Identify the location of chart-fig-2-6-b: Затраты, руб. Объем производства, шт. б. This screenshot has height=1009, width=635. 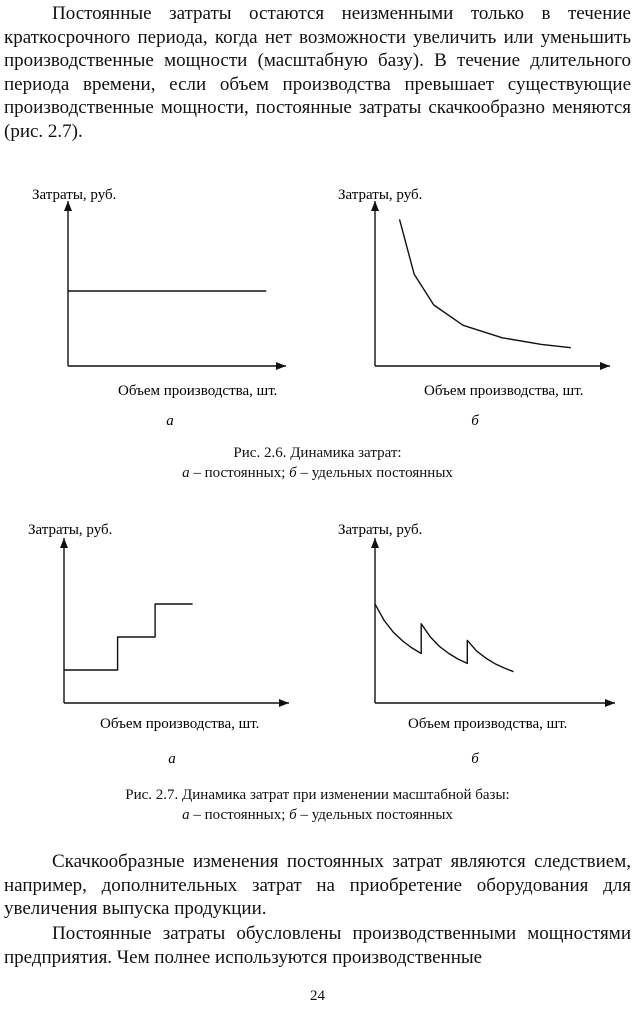
(474, 308).